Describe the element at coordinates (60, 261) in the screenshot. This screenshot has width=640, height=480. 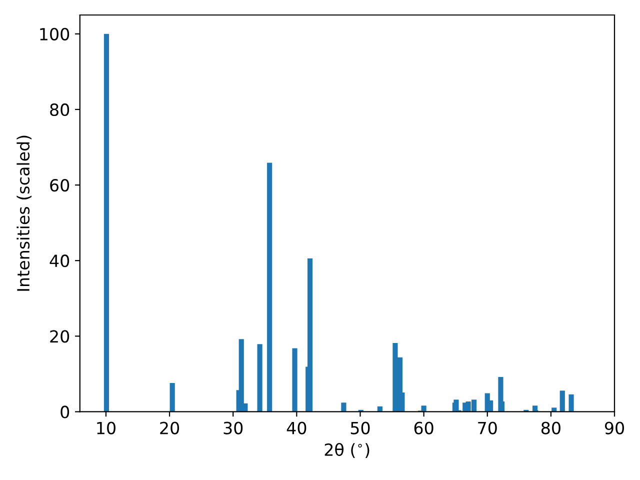
I see `y-tick-label: 40` at that location.